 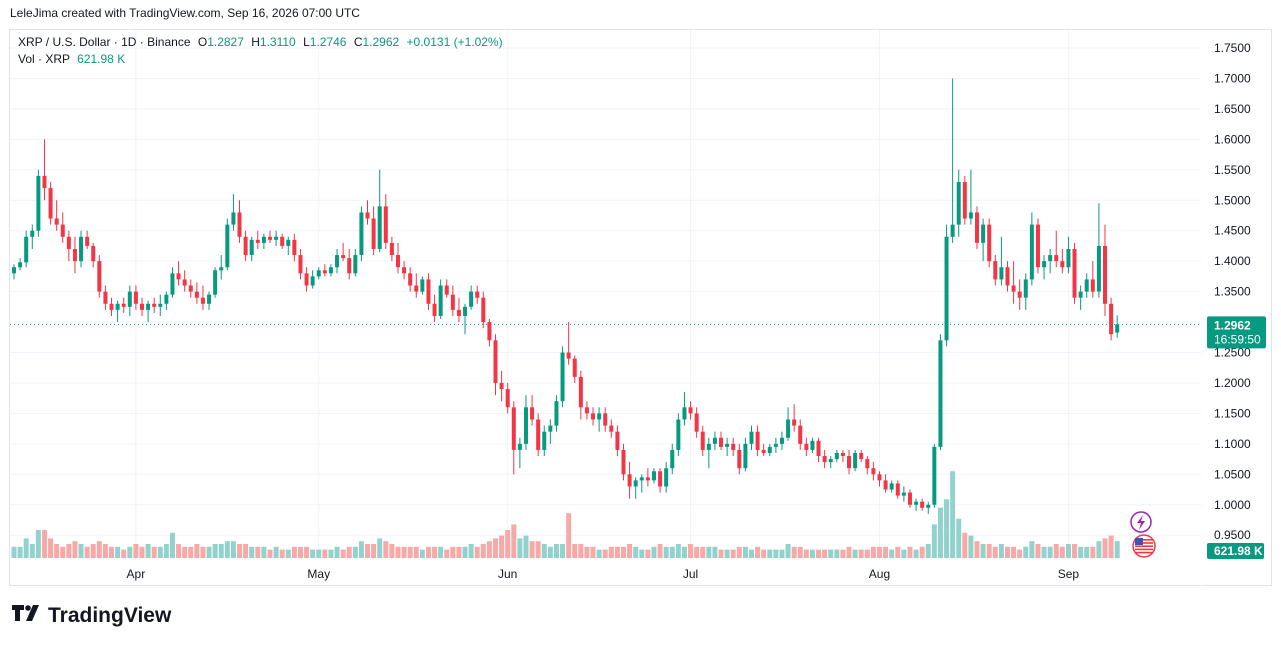 What do you see at coordinates (91, 616) in the screenshot?
I see `tradingview-logo: TradingView` at bounding box center [91, 616].